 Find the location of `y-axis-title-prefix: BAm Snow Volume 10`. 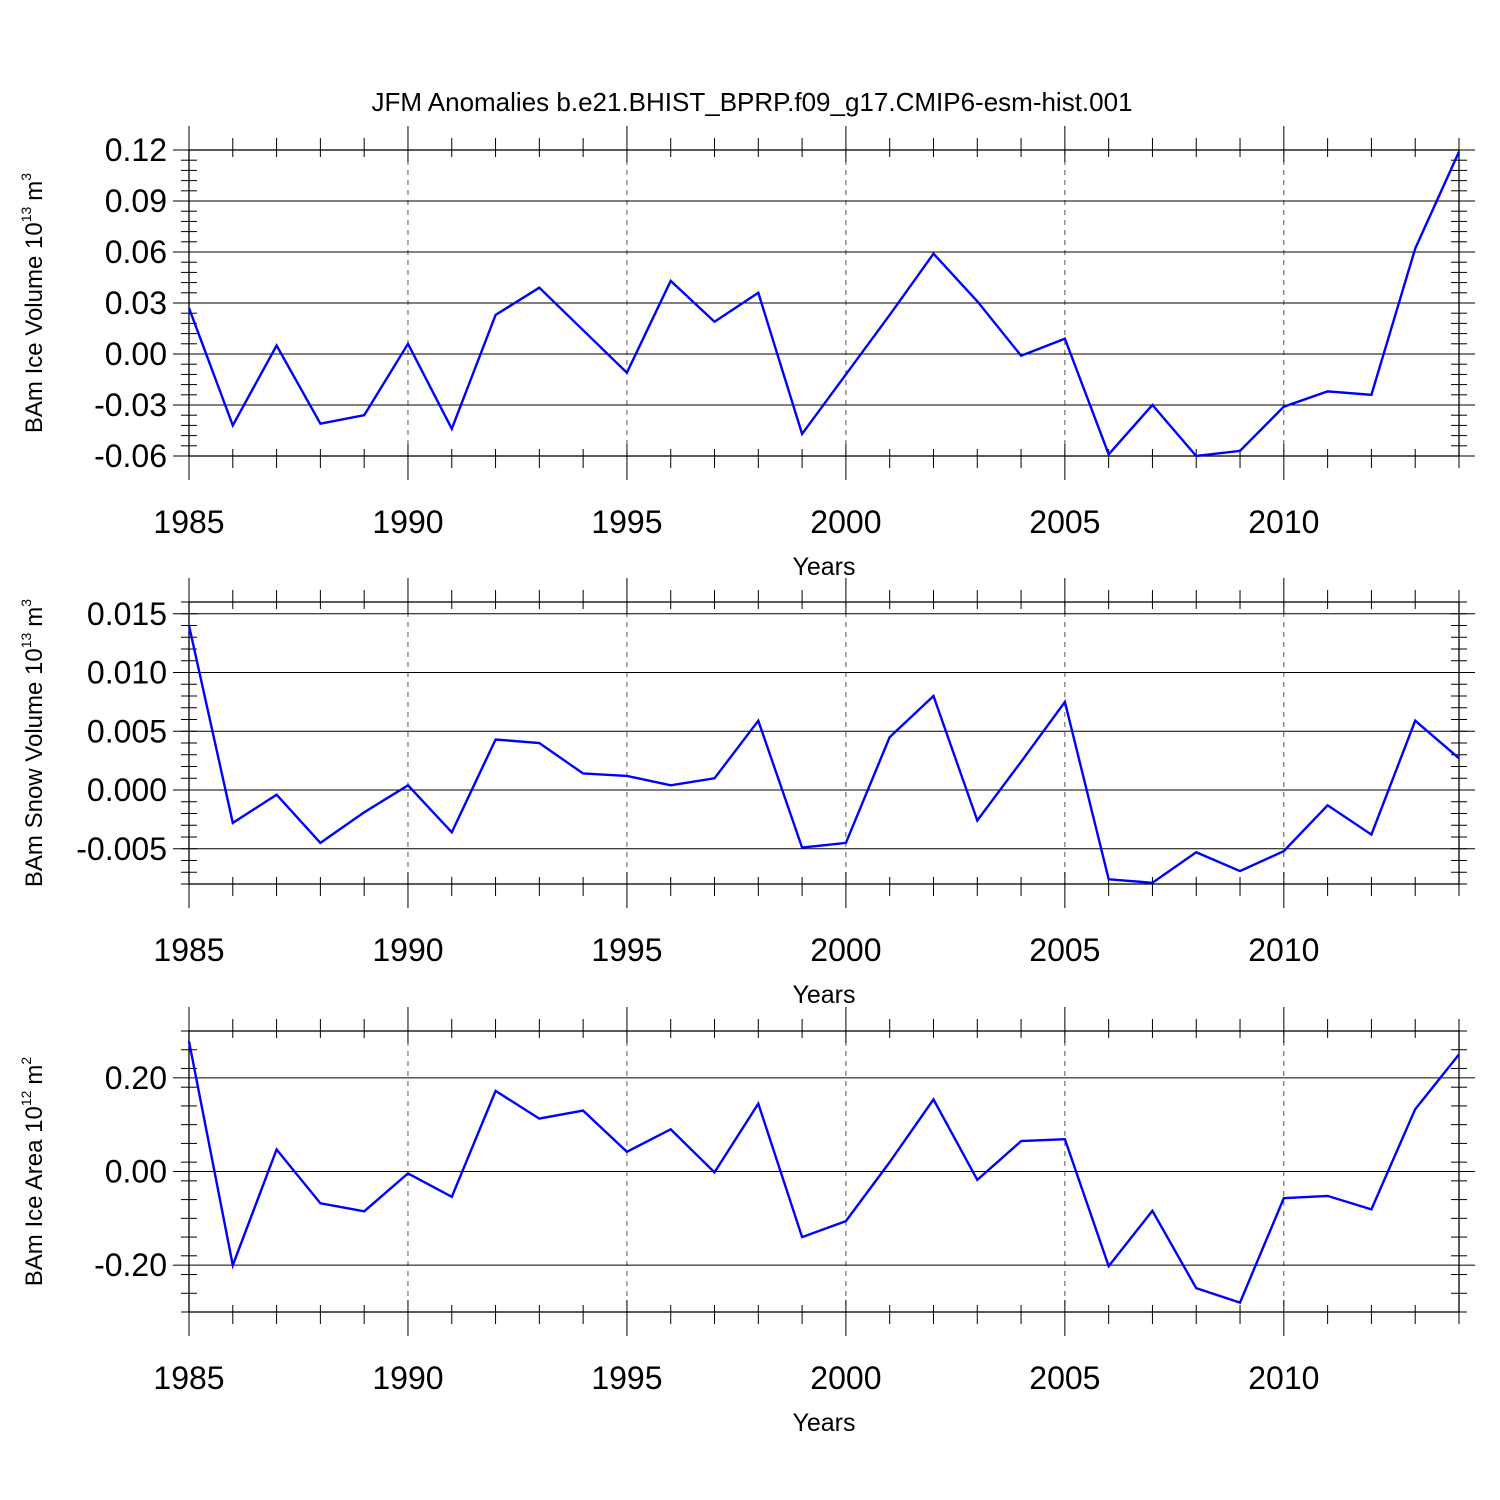

y-axis-title-prefix: BAm Snow Volume 10 is located at coordinates (34, 767).